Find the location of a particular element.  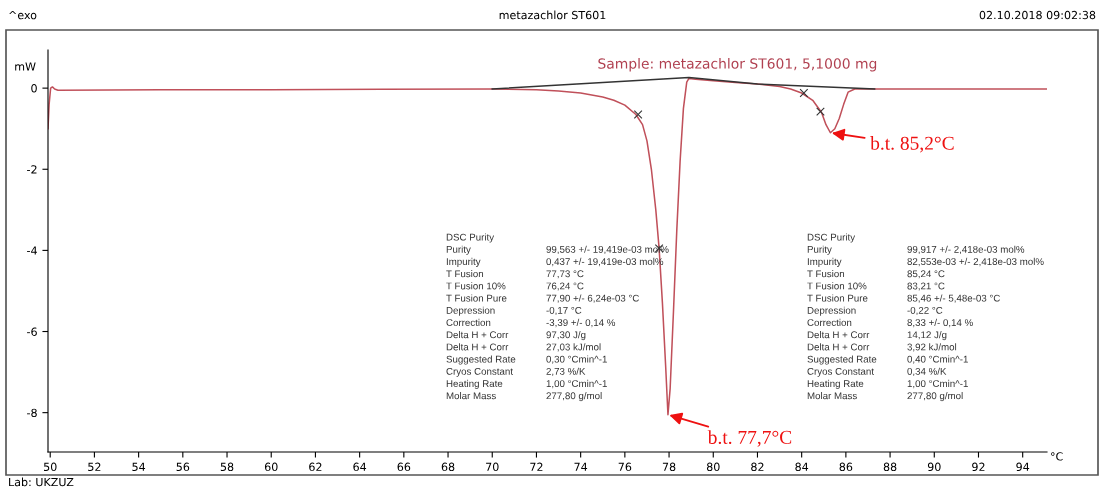

x-tick-label: 70 is located at coordinates (492, 467).